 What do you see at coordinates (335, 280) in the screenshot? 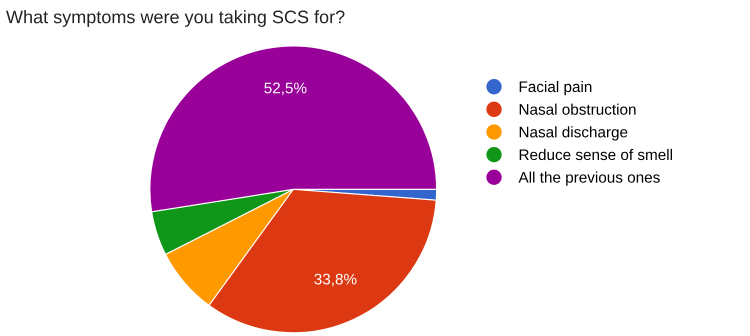
I see `data-label: 33,8%` at bounding box center [335, 280].